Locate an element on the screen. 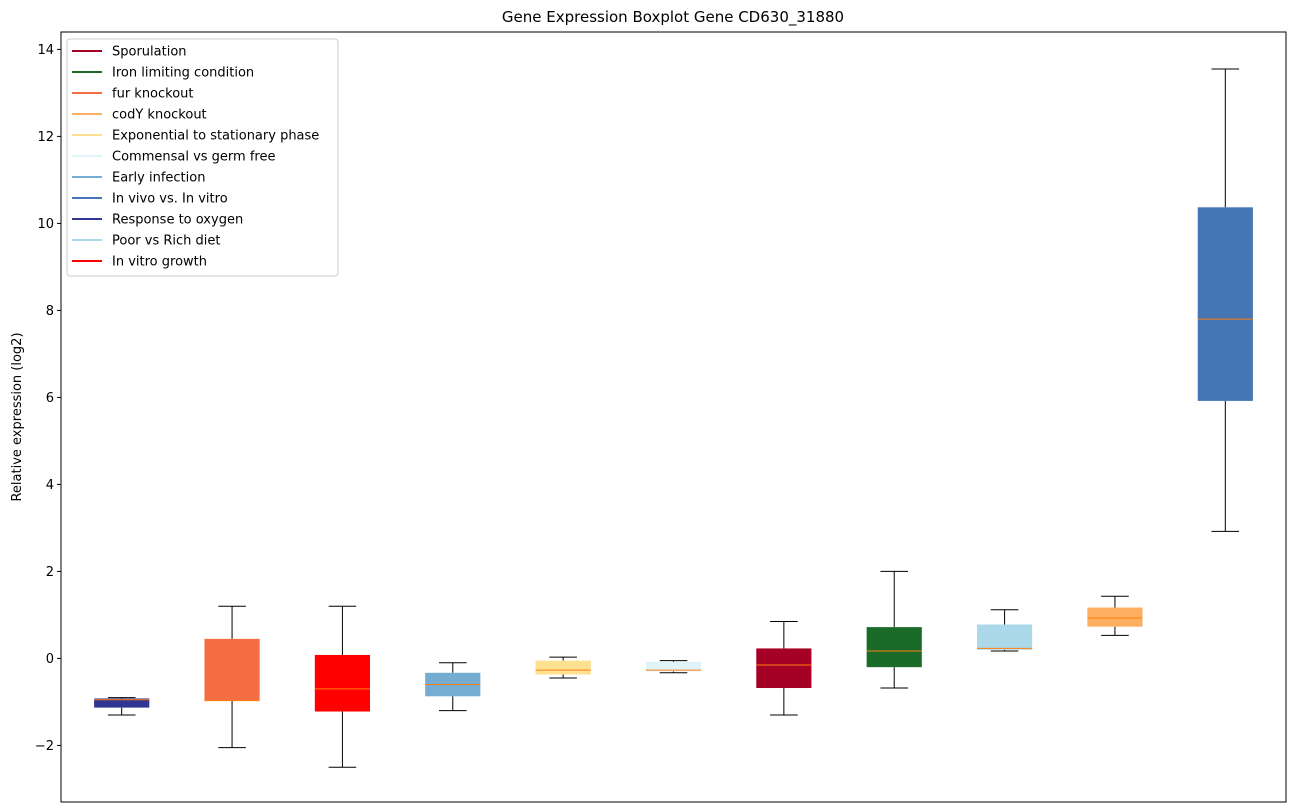  legend-entry: Early infection is located at coordinates (158, 178).